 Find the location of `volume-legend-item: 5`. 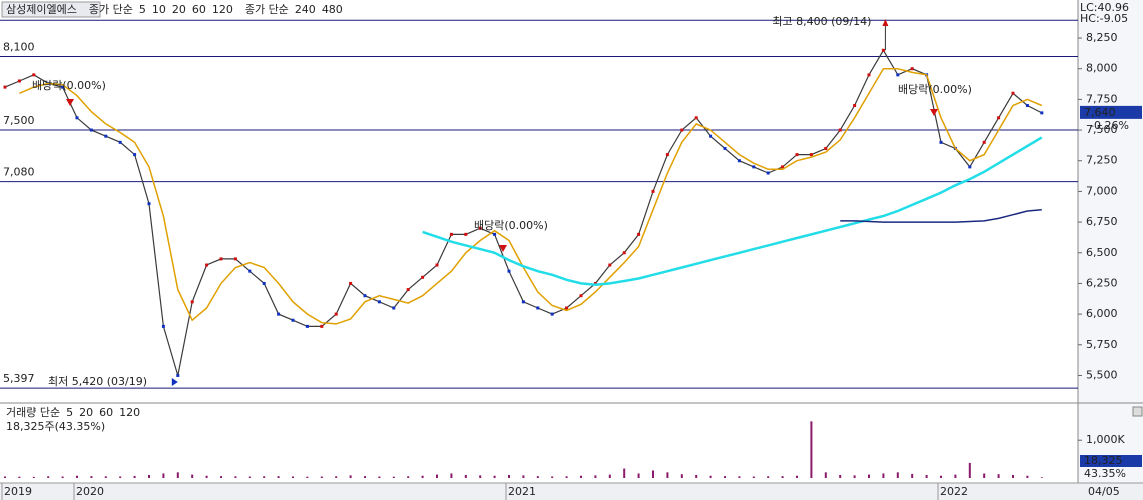

volume-legend-item: 5 is located at coordinates (69, 412).